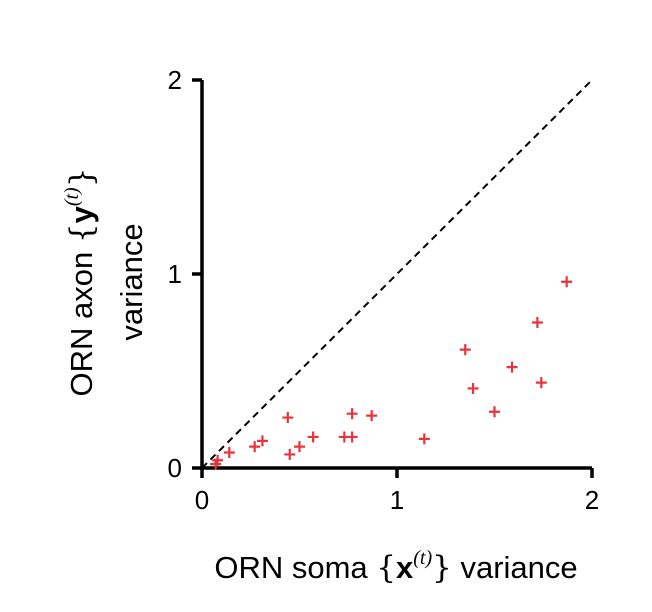 The height and width of the screenshot is (612, 652). Describe the element at coordinates (175, 274) in the screenshot. I see `y-tick-label: 1` at that location.